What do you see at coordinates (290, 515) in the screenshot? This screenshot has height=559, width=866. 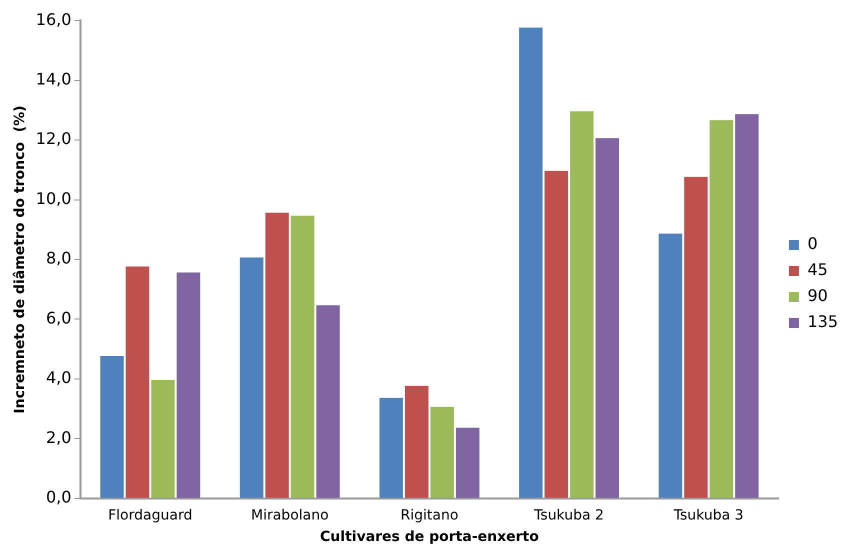 I see `x-tick-label: Mirabolano` at bounding box center [290, 515].